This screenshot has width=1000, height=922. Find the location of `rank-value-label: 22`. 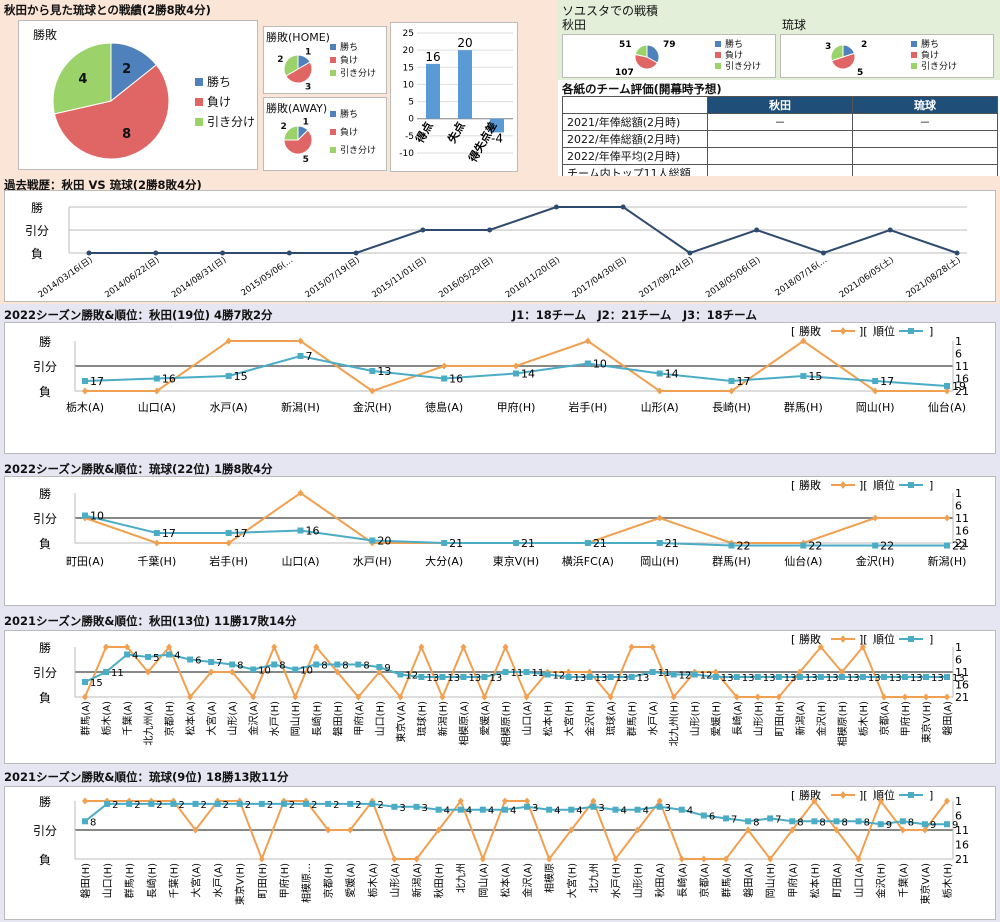

rank-value-label: 22 is located at coordinates (744, 546).